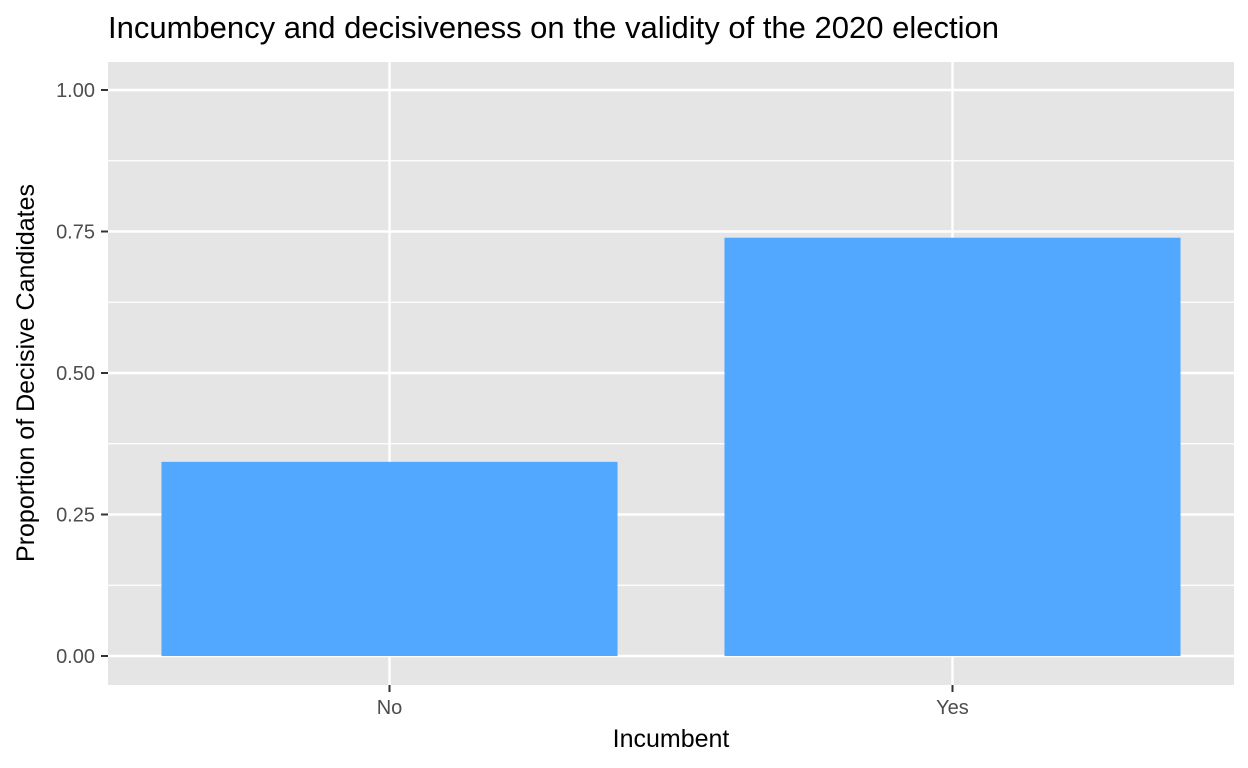 Image resolution: width=1248 pixels, height=768 pixels. What do you see at coordinates (671, 739) in the screenshot?
I see `x-axis-title: Incumbent` at bounding box center [671, 739].